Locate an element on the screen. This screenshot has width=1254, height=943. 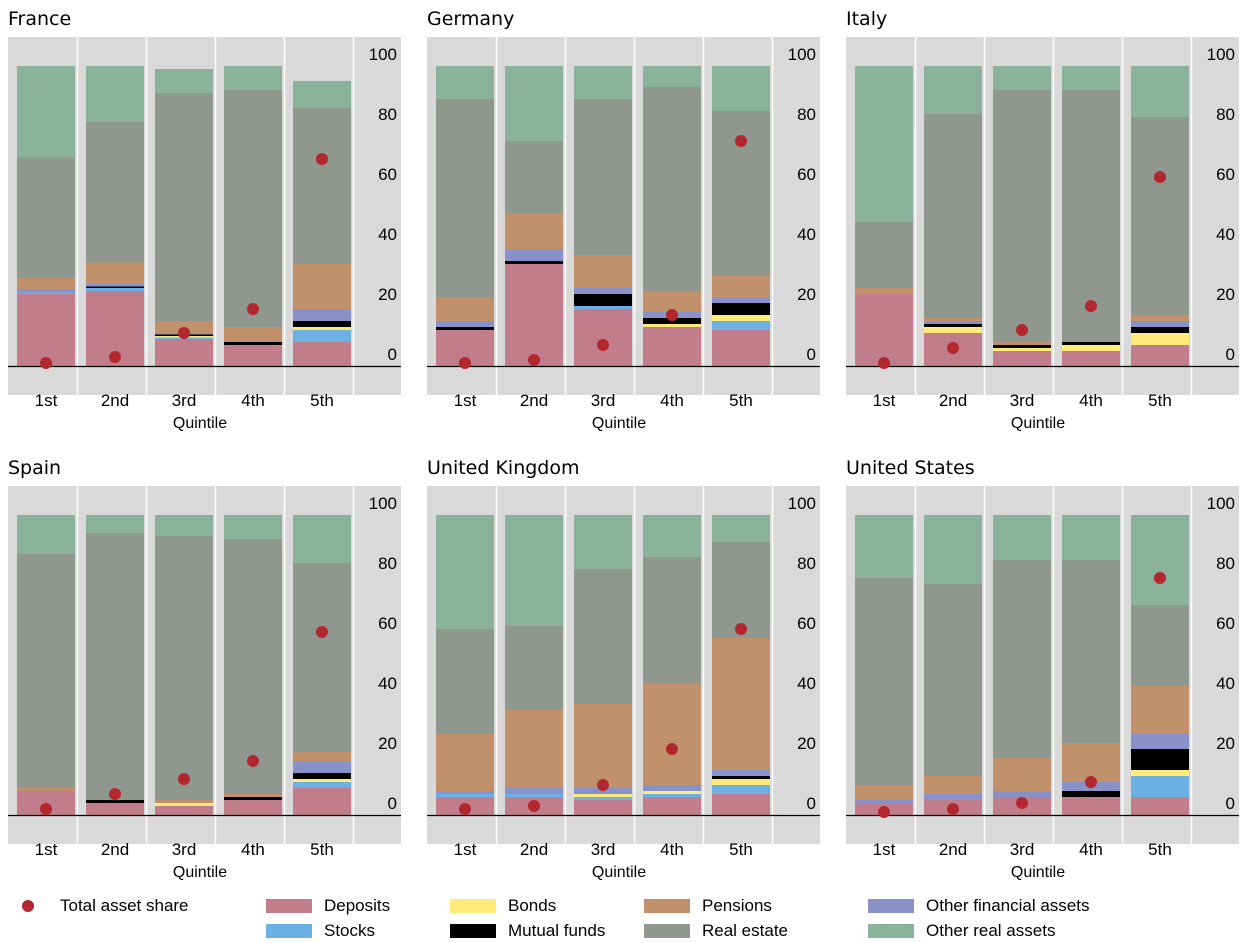
legend-stocks: Stocks is located at coordinates (320, 931).